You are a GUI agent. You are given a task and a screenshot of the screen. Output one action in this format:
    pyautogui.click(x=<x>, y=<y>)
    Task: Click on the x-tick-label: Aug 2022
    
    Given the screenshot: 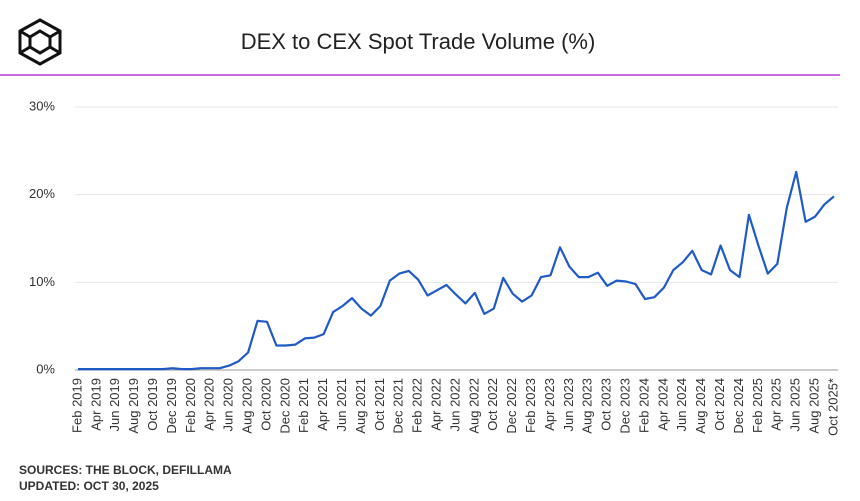 What is the action you would take?
    pyautogui.click(x=473, y=406)
    